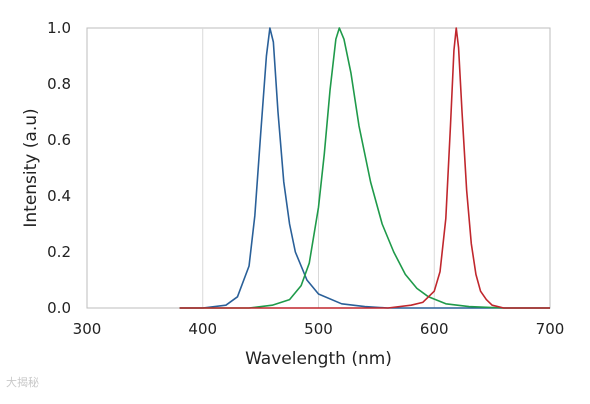 This screenshot has width=590, height=404. I want to click on x-tick-label: 300, so click(87, 329).